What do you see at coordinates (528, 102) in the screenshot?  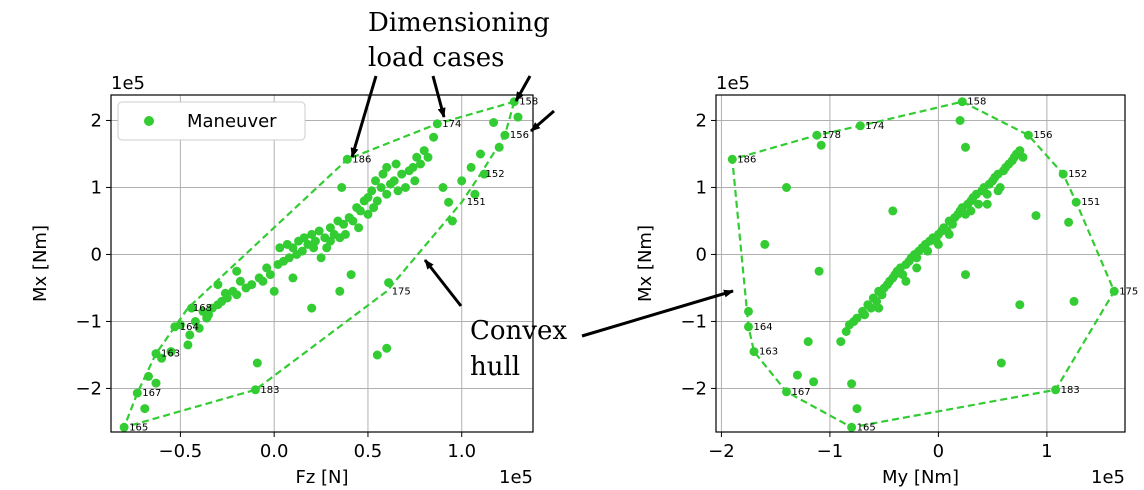 I see `hull-vertex-label: 158` at bounding box center [528, 102].